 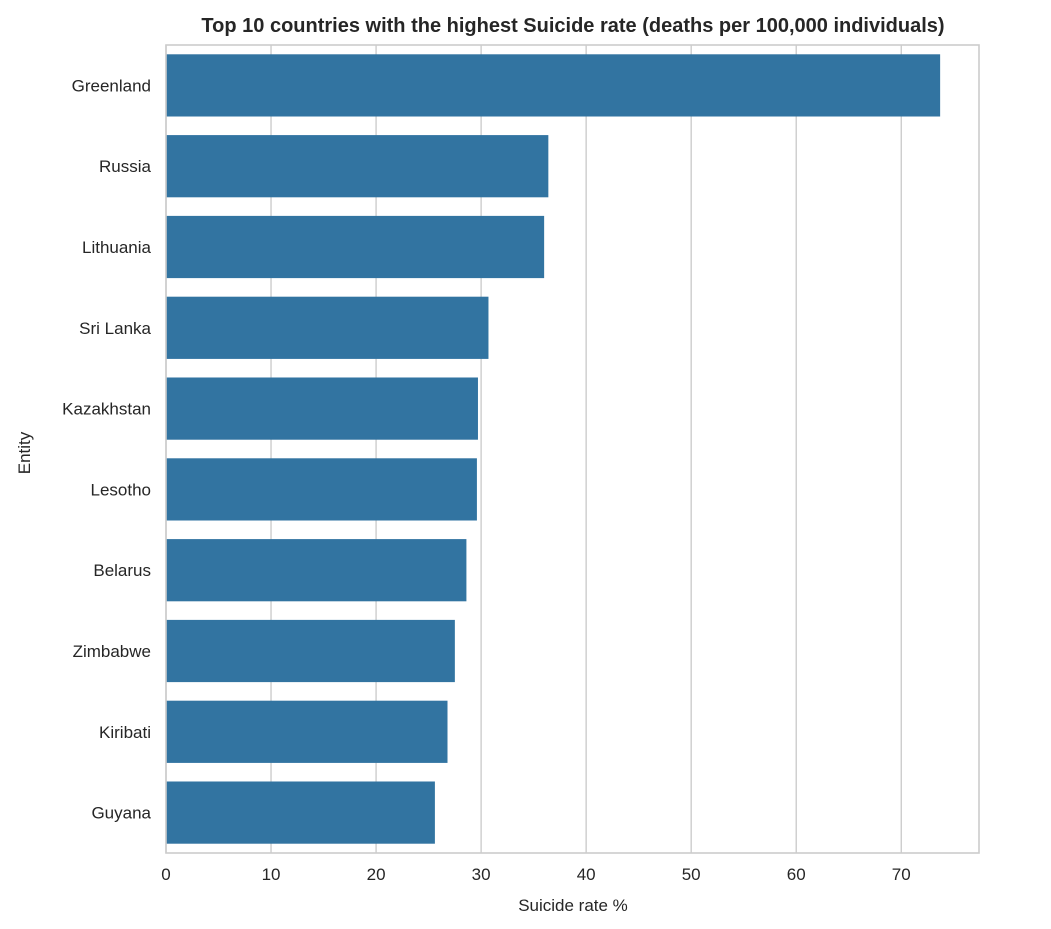 What do you see at coordinates (691, 874) in the screenshot?
I see `x-tick-label: 50` at bounding box center [691, 874].